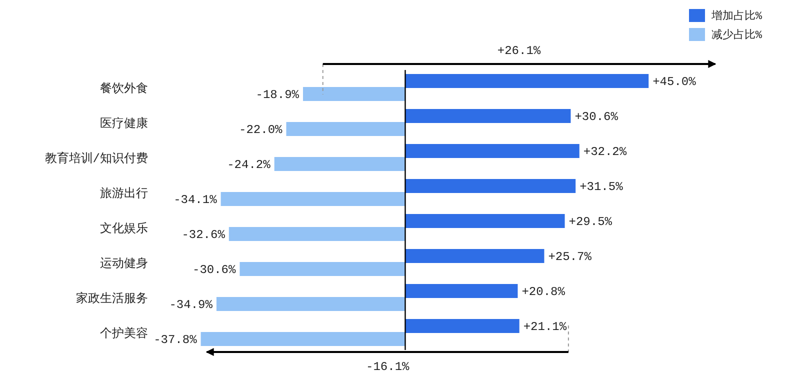 The width and height of the screenshot is (794, 384). What do you see at coordinates (249, 165) in the screenshot?
I see `data-label: -24.2%` at bounding box center [249, 165].